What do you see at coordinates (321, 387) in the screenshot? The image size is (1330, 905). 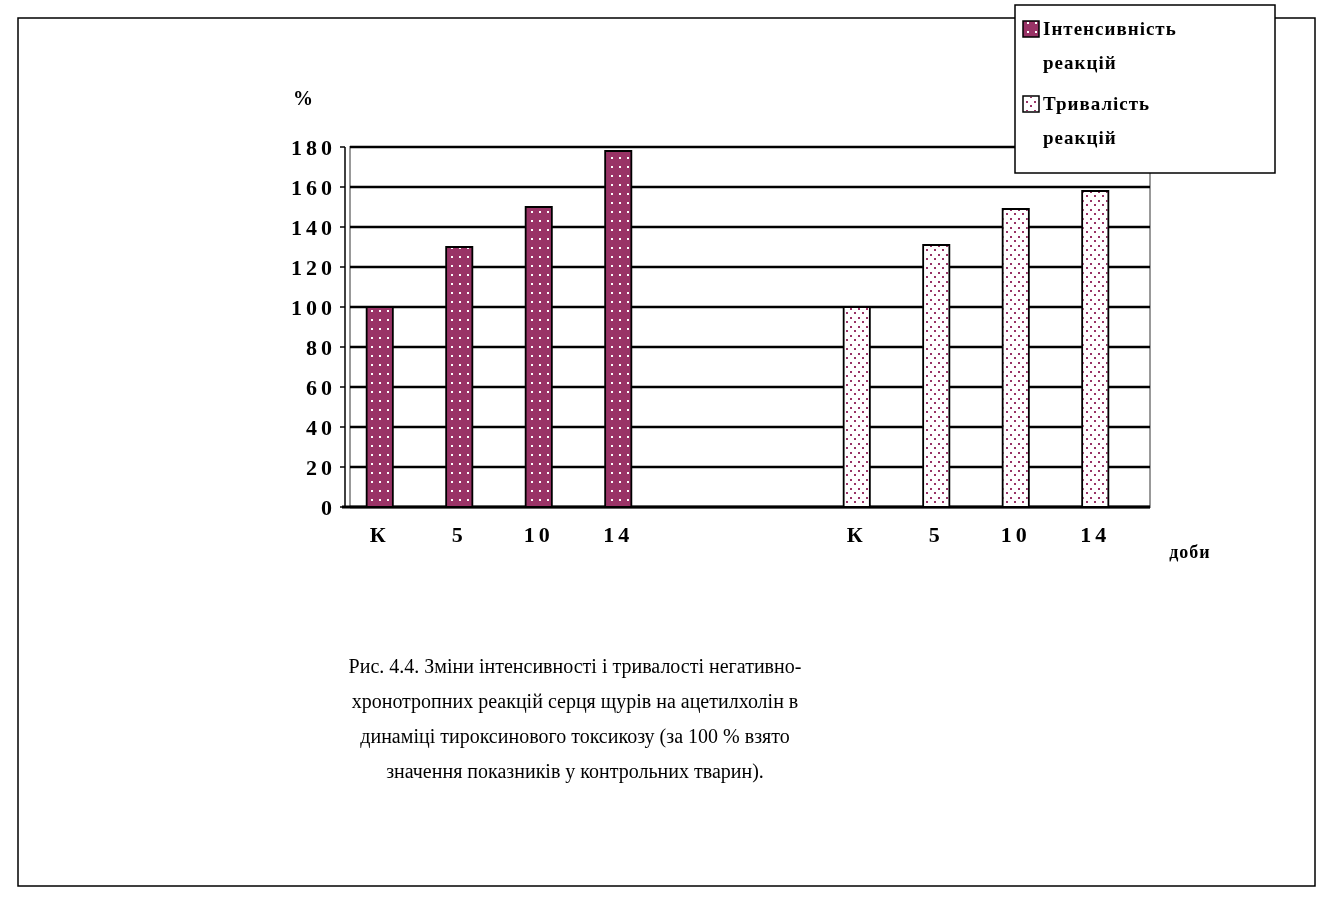 I see `y-tick-label: 60` at bounding box center [321, 387].